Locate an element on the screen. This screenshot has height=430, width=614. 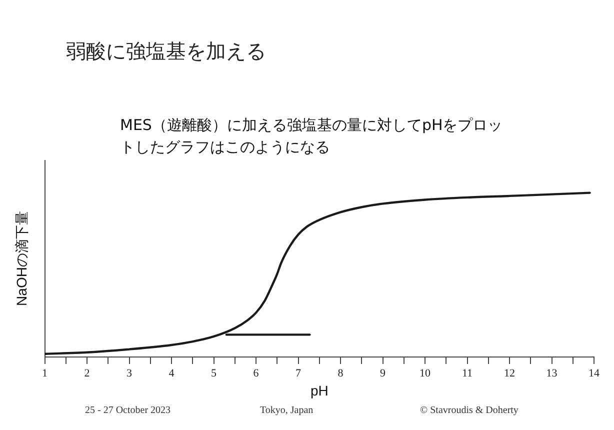
text: Tokyo, Japan is located at coordinates (287, 410).